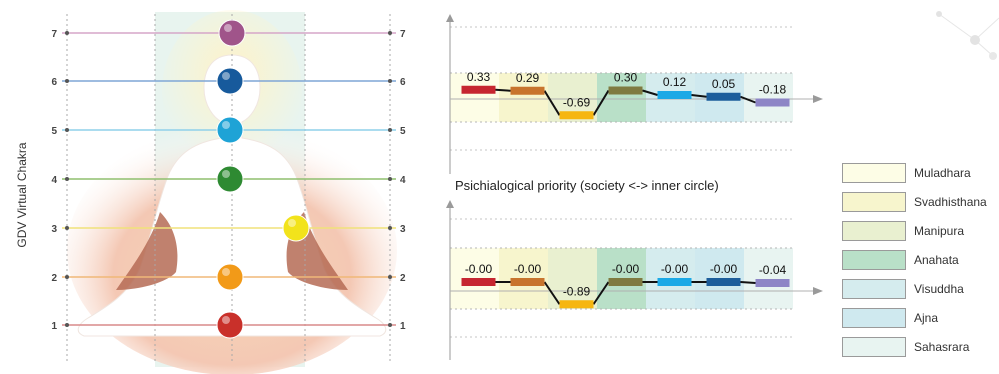  I want to click on legend-item-anahata: Anahata, so click(917, 261).